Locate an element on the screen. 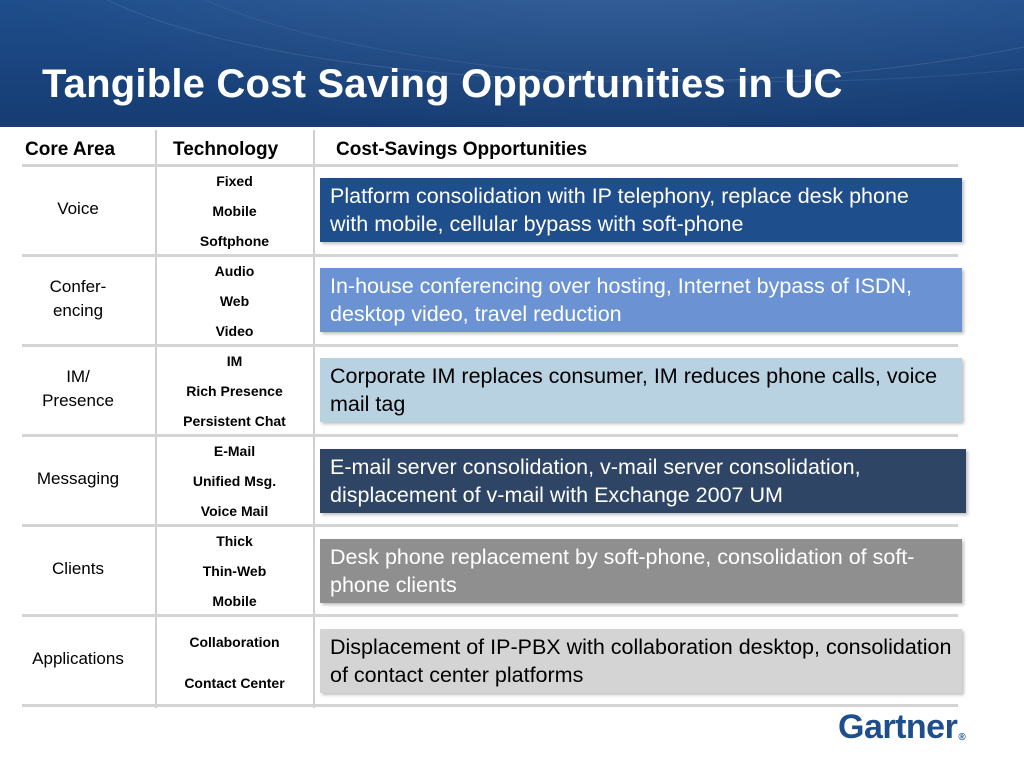  technology-item: Contact Center is located at coordinates (234, 683).